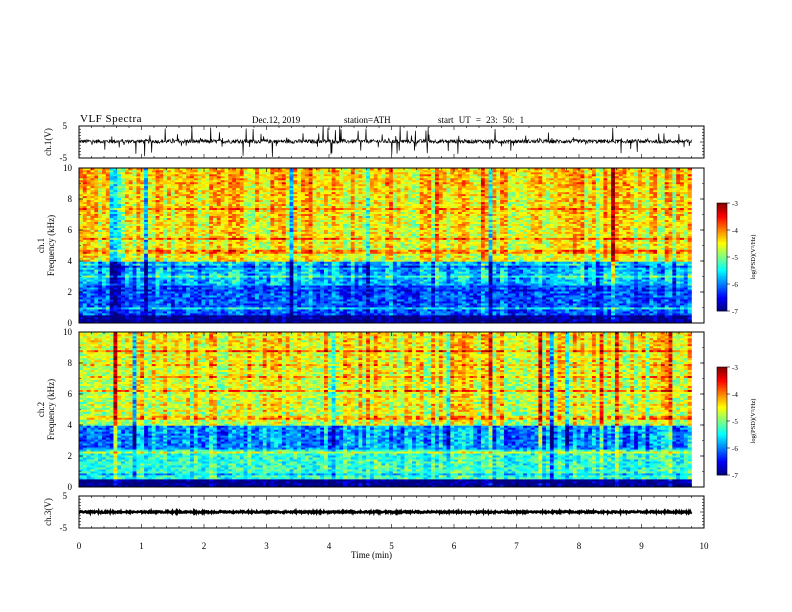 The height and width of the screenshot is (612, 792). What do you see at coordinates (385, 141) in the screenshot?
I see `ch1-waveform-trace` at bounding box center [385, 141].